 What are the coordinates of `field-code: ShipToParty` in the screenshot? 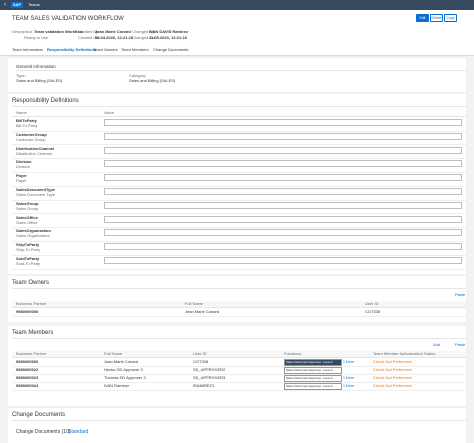 It's located at (28, 245).